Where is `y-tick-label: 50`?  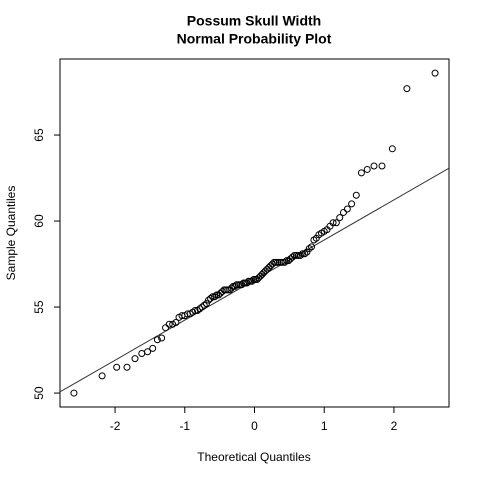
y-tick-label: 50 is located at coordinates (39, 393).